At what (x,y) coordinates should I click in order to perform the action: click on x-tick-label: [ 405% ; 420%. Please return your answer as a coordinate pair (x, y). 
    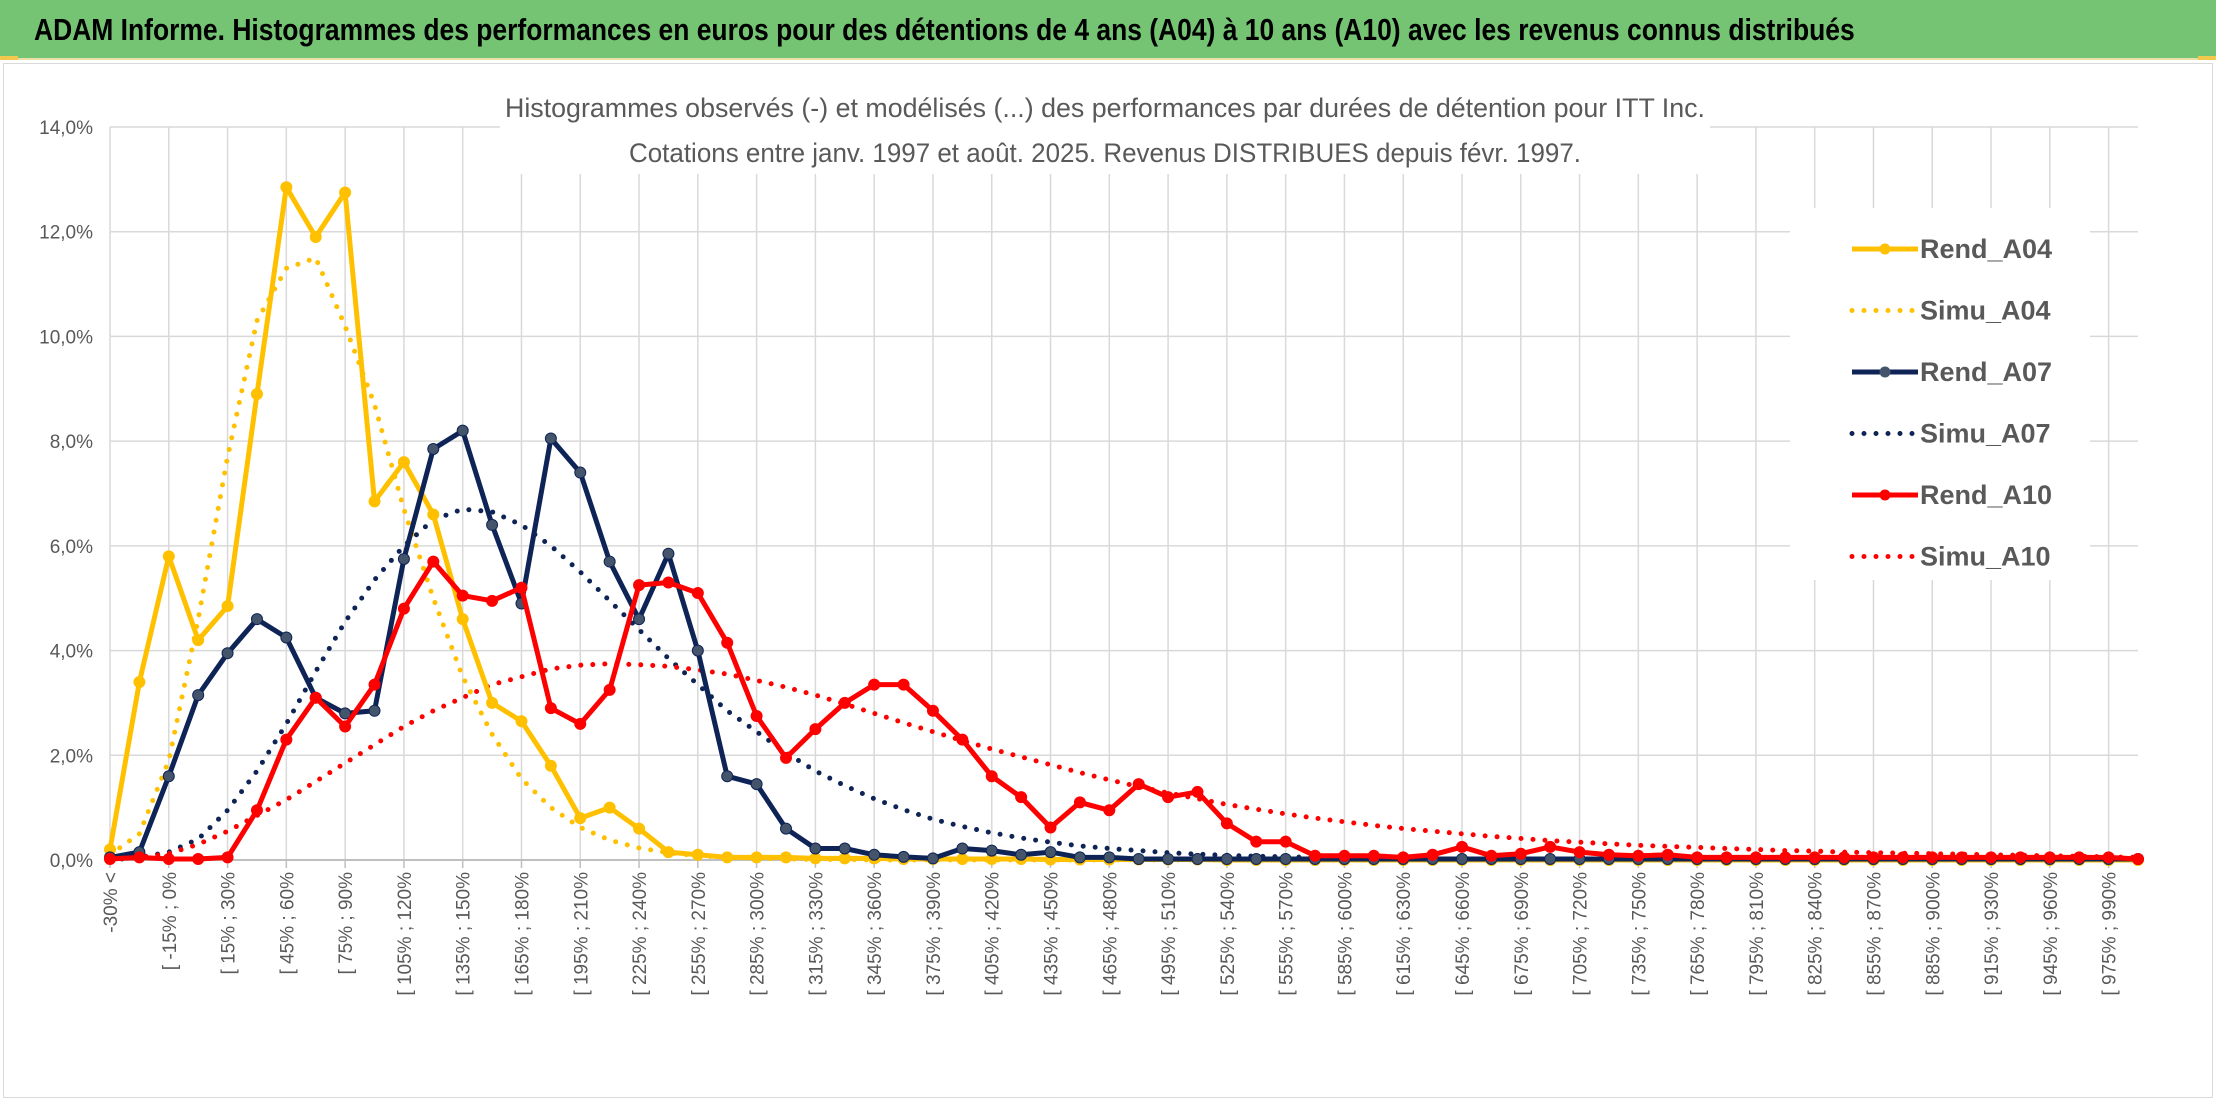
    Looking at the image, I should click on (993, 934).